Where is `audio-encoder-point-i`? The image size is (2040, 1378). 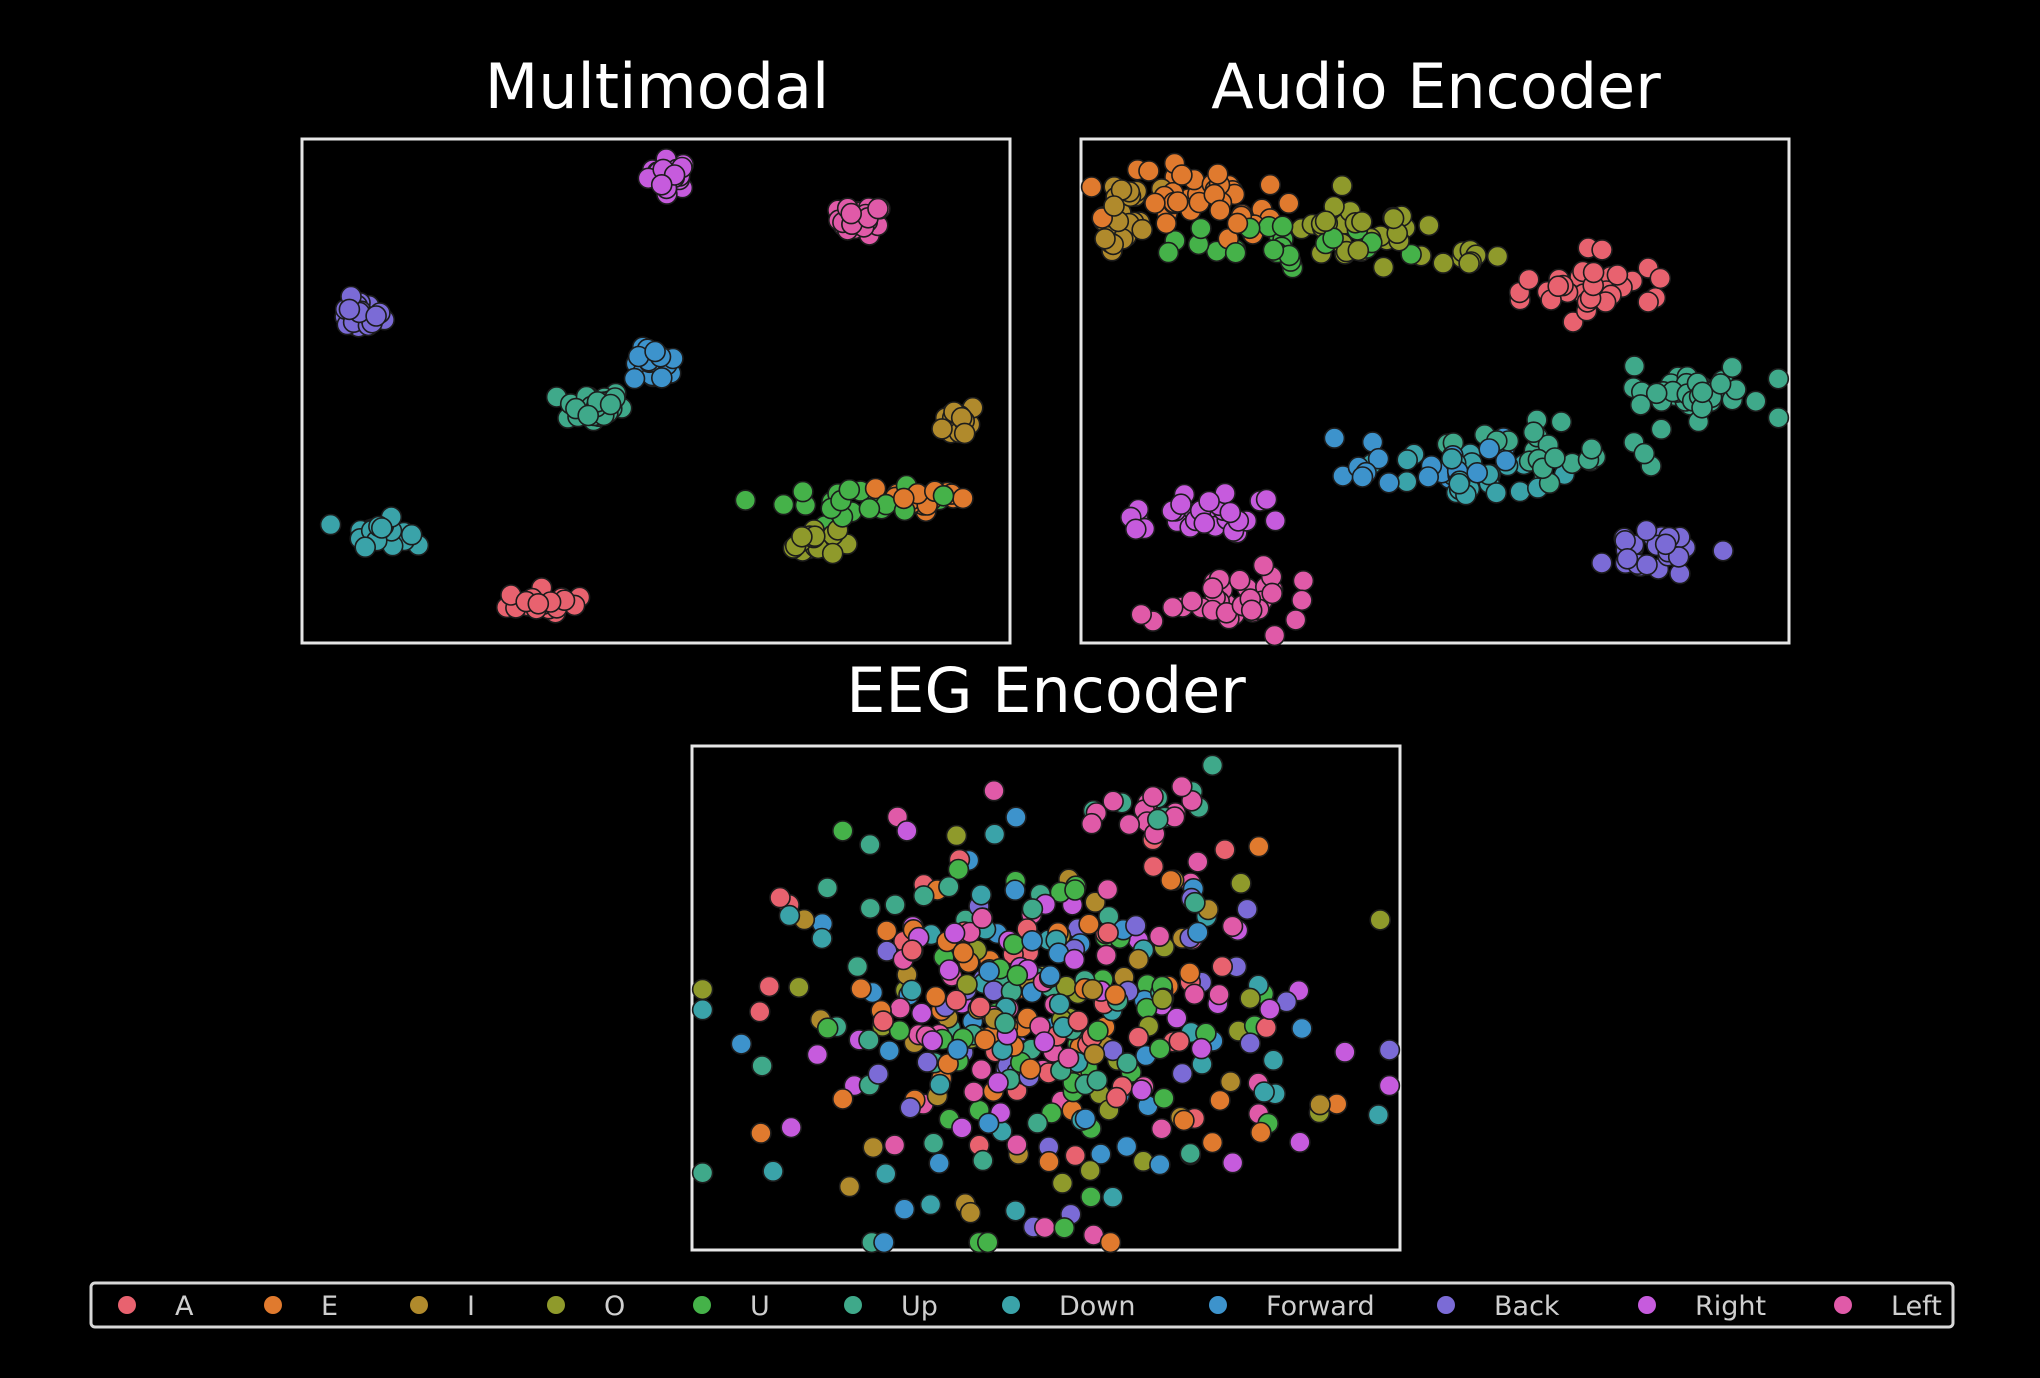
audio-encoder-point-i is located at coordinates (1114, 206).